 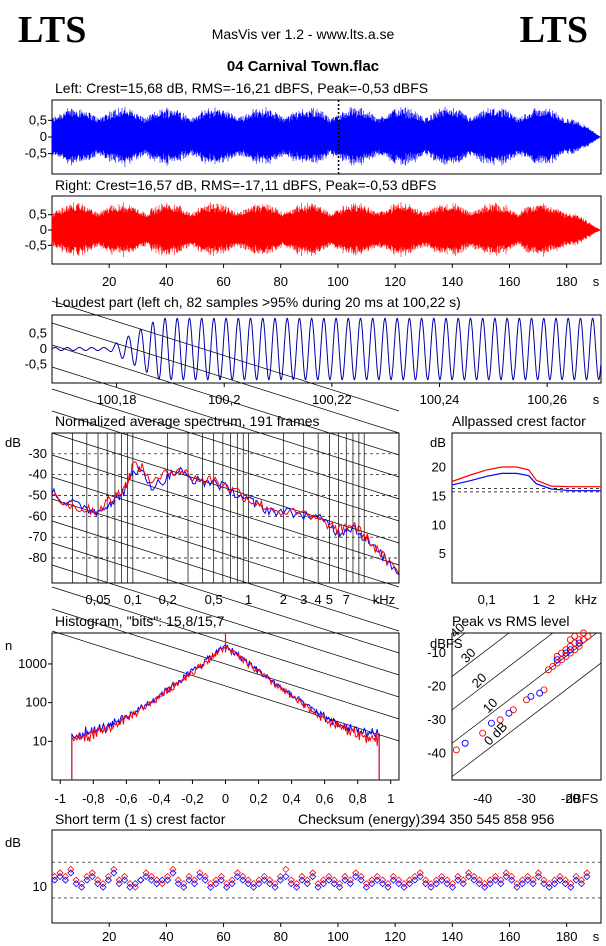 I want to click on checksum-label: Checksum (energy):, so click(x=361, y=819).